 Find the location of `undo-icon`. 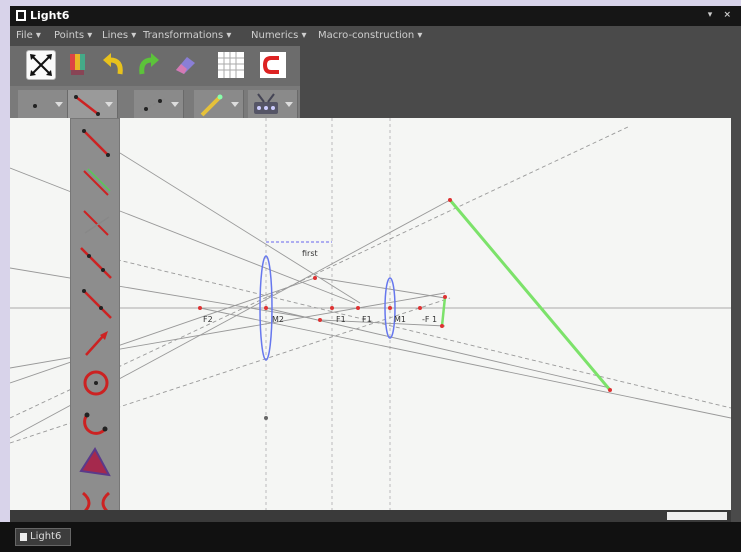

undo-icon is located at coordinates (113, 64).